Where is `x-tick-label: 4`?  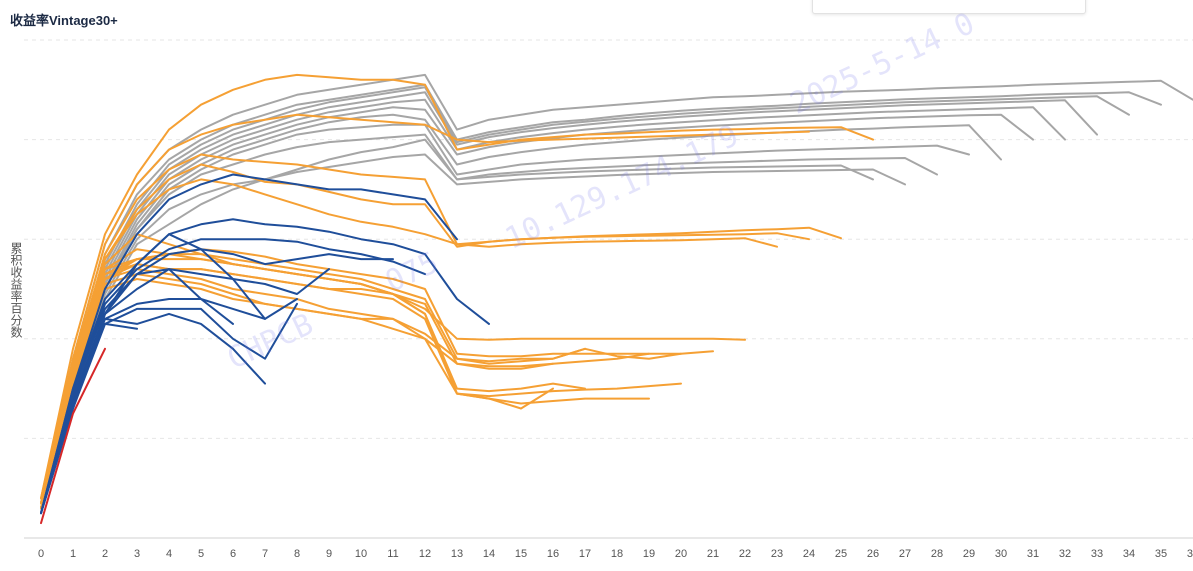 x-tick-label: 4 is located at coordinates (169, 554).